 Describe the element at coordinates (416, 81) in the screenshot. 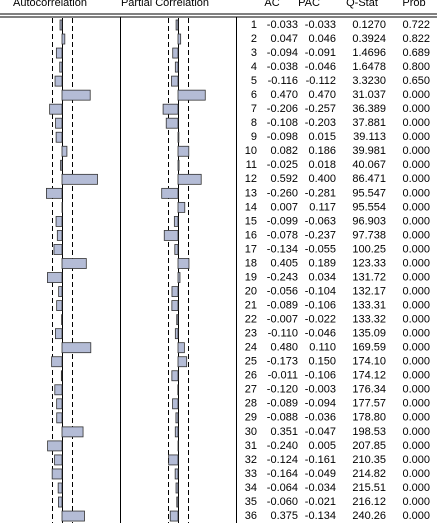

I see `prob: 0.650` at that location.